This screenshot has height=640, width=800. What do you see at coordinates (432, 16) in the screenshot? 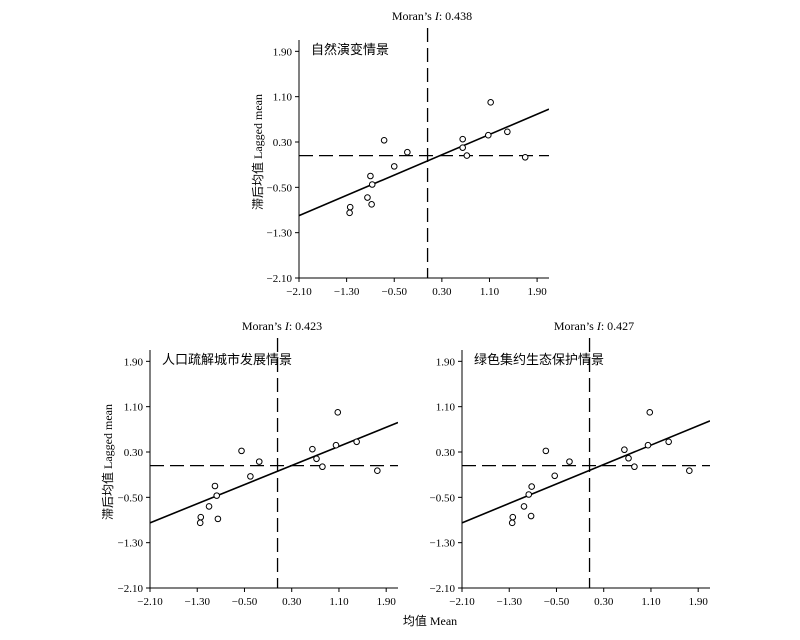
I see `panel-title: Moran’s I: 0.438` at bounding box center [432, 16].